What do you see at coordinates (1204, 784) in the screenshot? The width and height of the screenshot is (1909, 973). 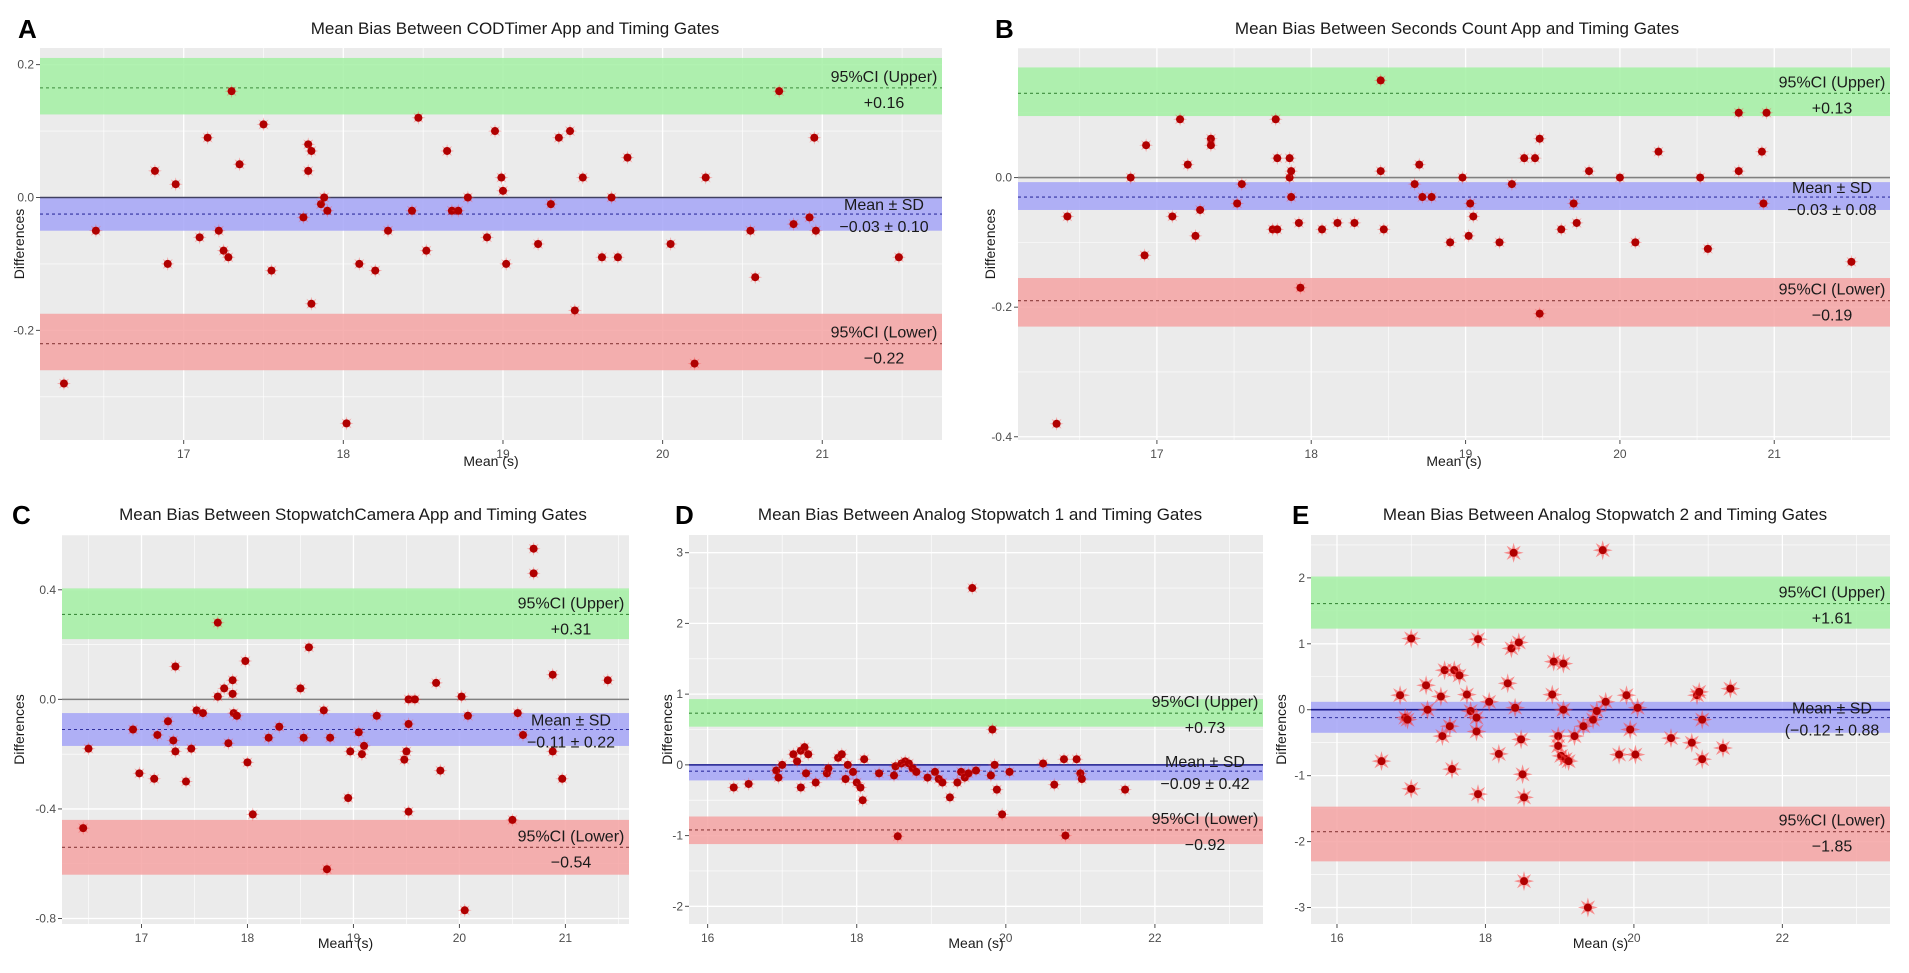 I see `mean-sd-value: −0.09 ± 0.42` at bounding box center [1204, 784].